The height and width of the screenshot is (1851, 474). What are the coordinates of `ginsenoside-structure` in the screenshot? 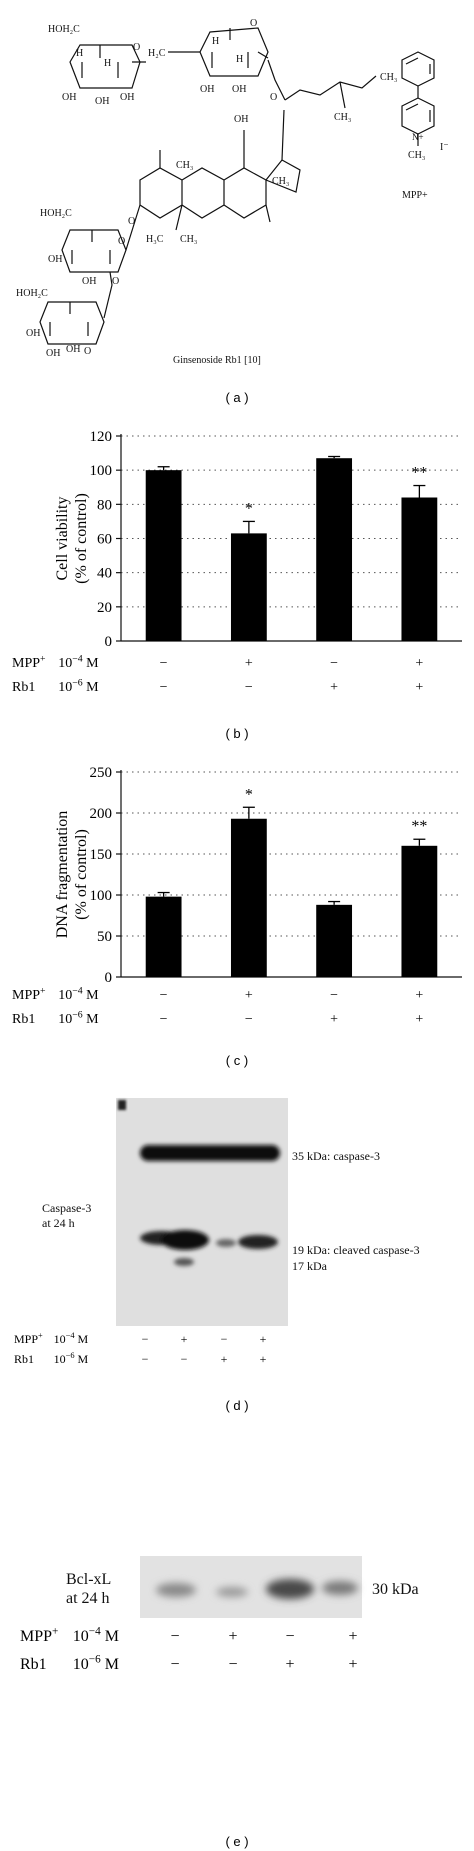 It's located at (237, 186).